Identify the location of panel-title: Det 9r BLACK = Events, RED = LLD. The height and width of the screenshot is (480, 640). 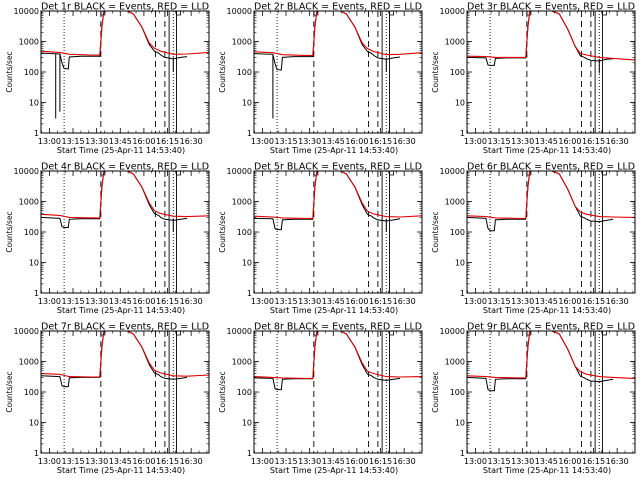
(551, 327).